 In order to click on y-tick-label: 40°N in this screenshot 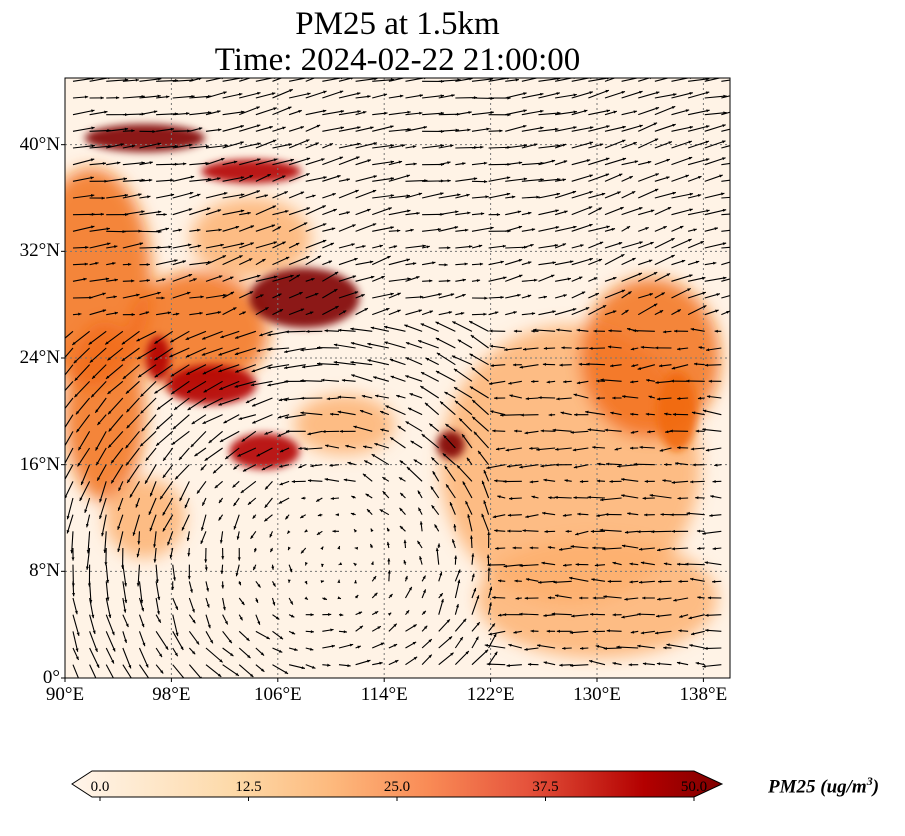, I will do `click(39, 144)`.